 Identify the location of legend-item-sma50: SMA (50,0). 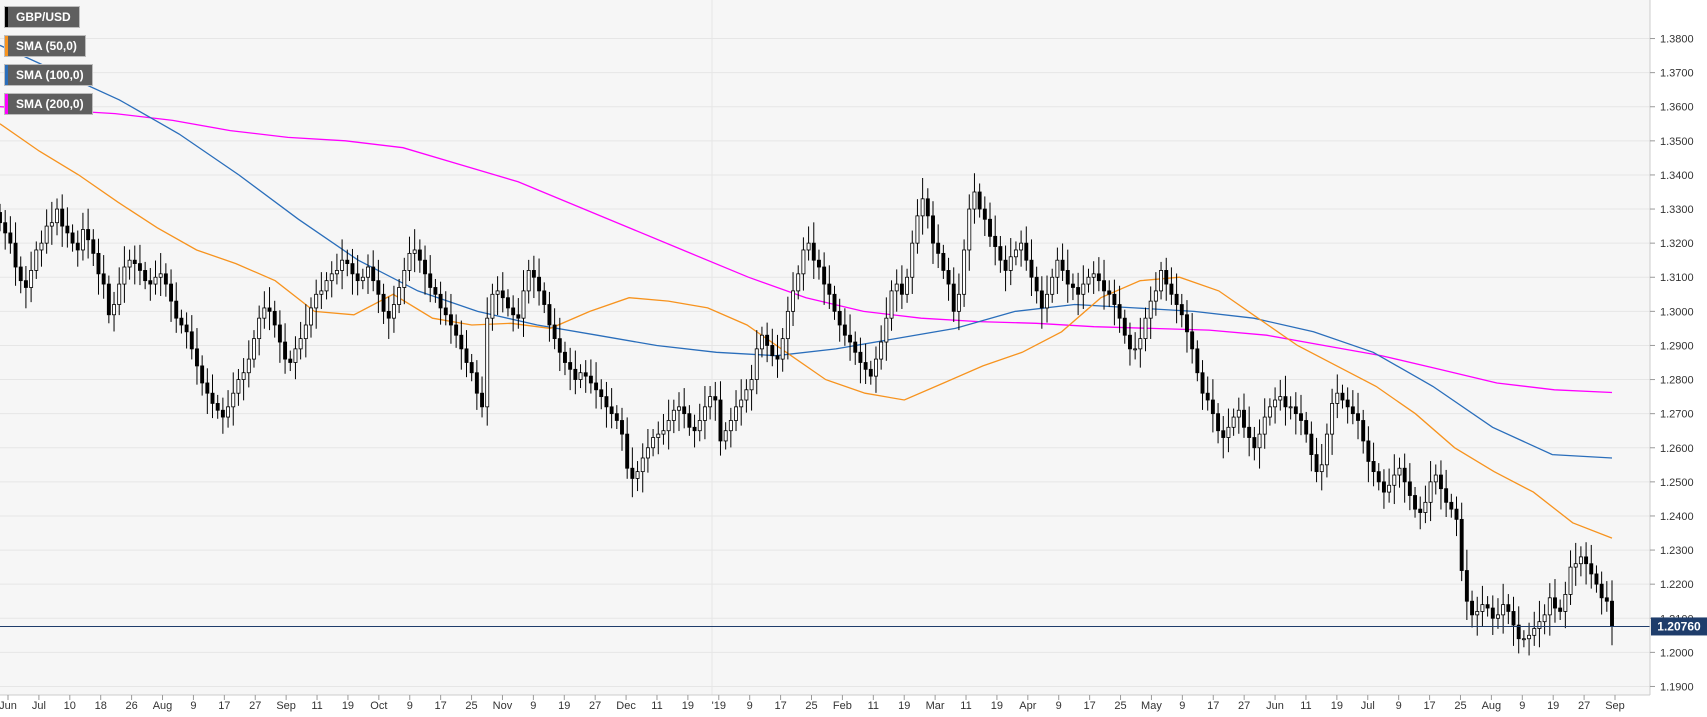
(45, 46).